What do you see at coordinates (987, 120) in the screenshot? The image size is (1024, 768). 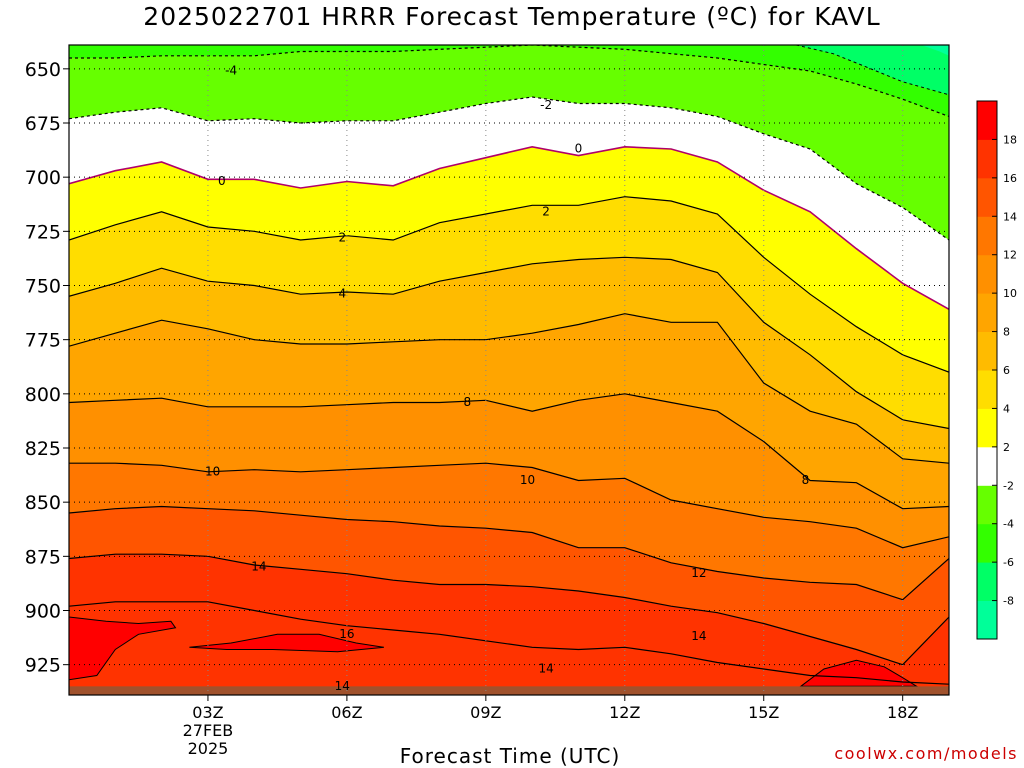 I see `colorbar-swatch-p18` at bounding box center [987, 120].